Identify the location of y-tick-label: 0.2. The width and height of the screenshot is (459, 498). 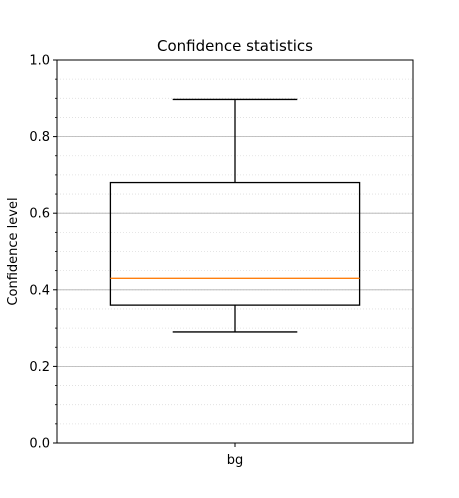
(39, 367).